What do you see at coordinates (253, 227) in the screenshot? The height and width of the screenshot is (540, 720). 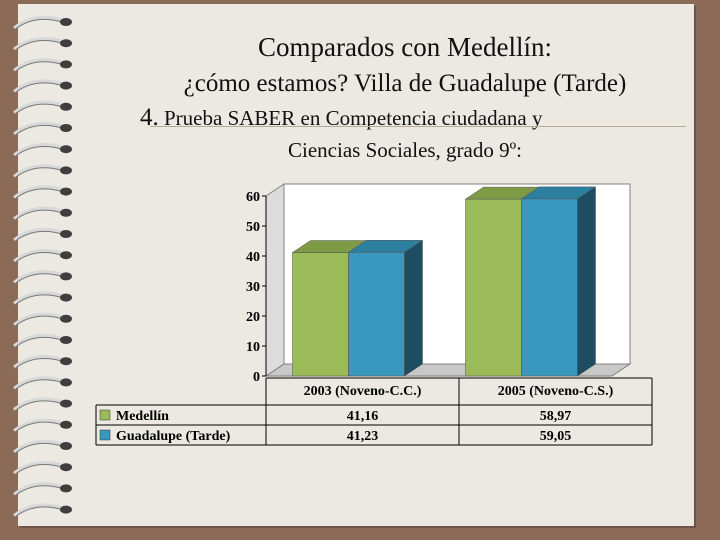 I see `y-tick-label: 50` at bounding box center [253, 227].